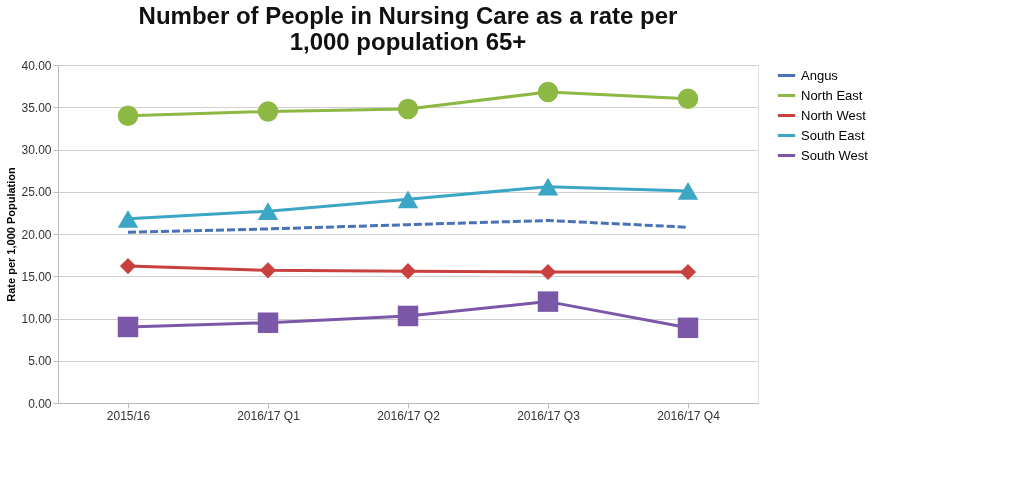 Image resolution: width=1016 pixels, height=479 pixels. I want to click on x-tick-label: 2016/17 Q4, so click(689, 415).